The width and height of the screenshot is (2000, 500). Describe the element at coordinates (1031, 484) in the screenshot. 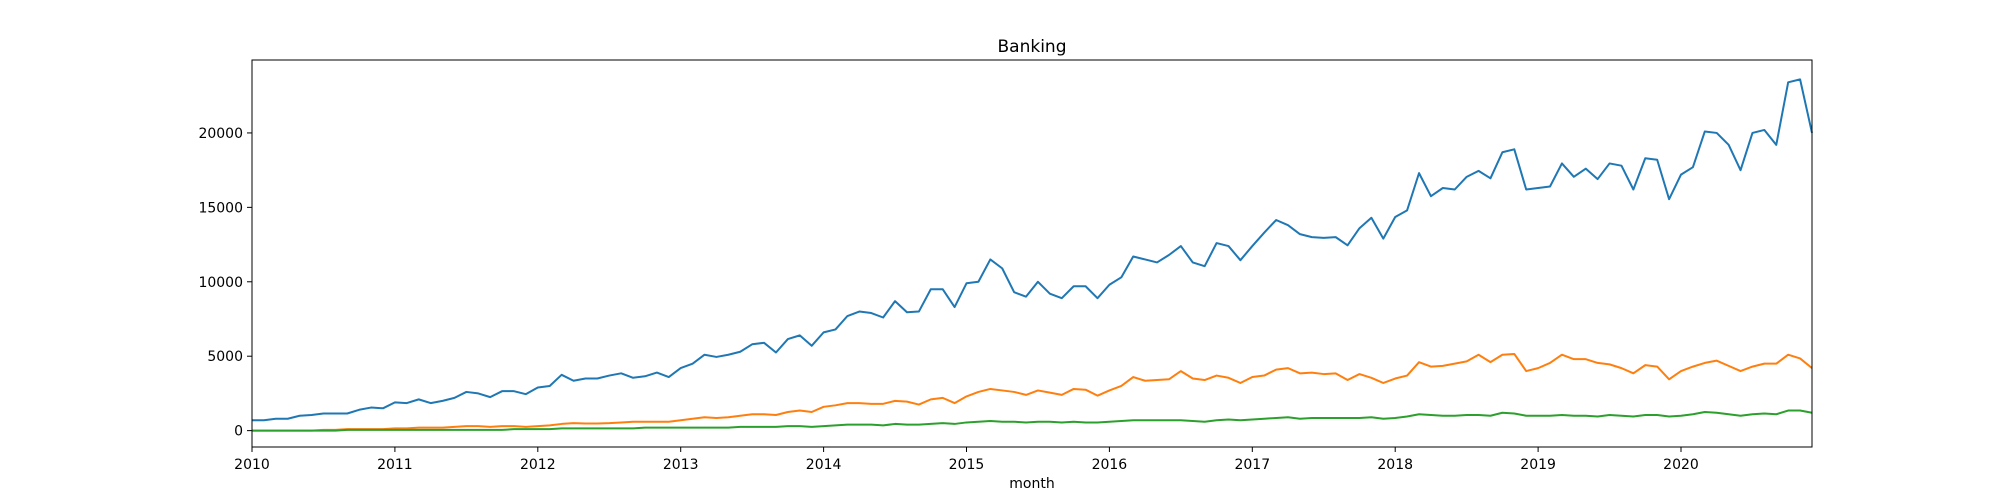

I see `x-axis-label: month` at that location.